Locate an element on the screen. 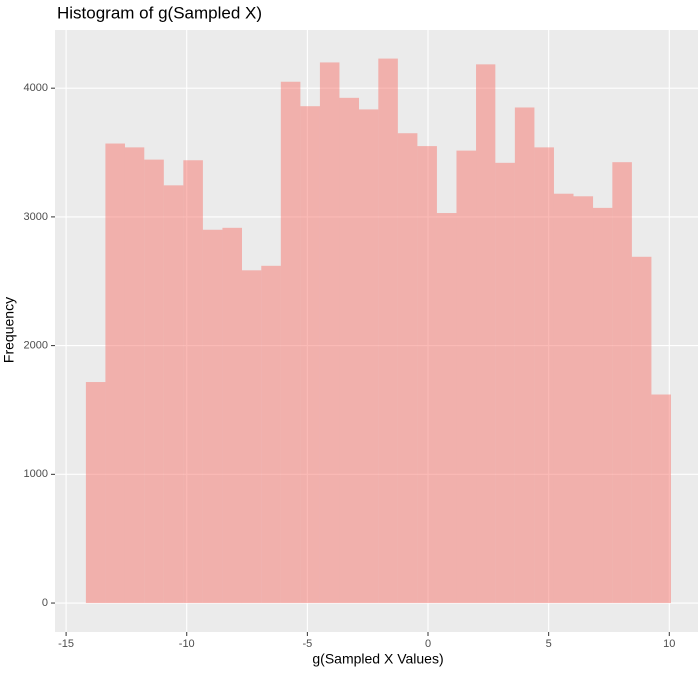 This screenshot has width=698, height=673. y-tick-label: 2000 is located at coordinates (36, 346).